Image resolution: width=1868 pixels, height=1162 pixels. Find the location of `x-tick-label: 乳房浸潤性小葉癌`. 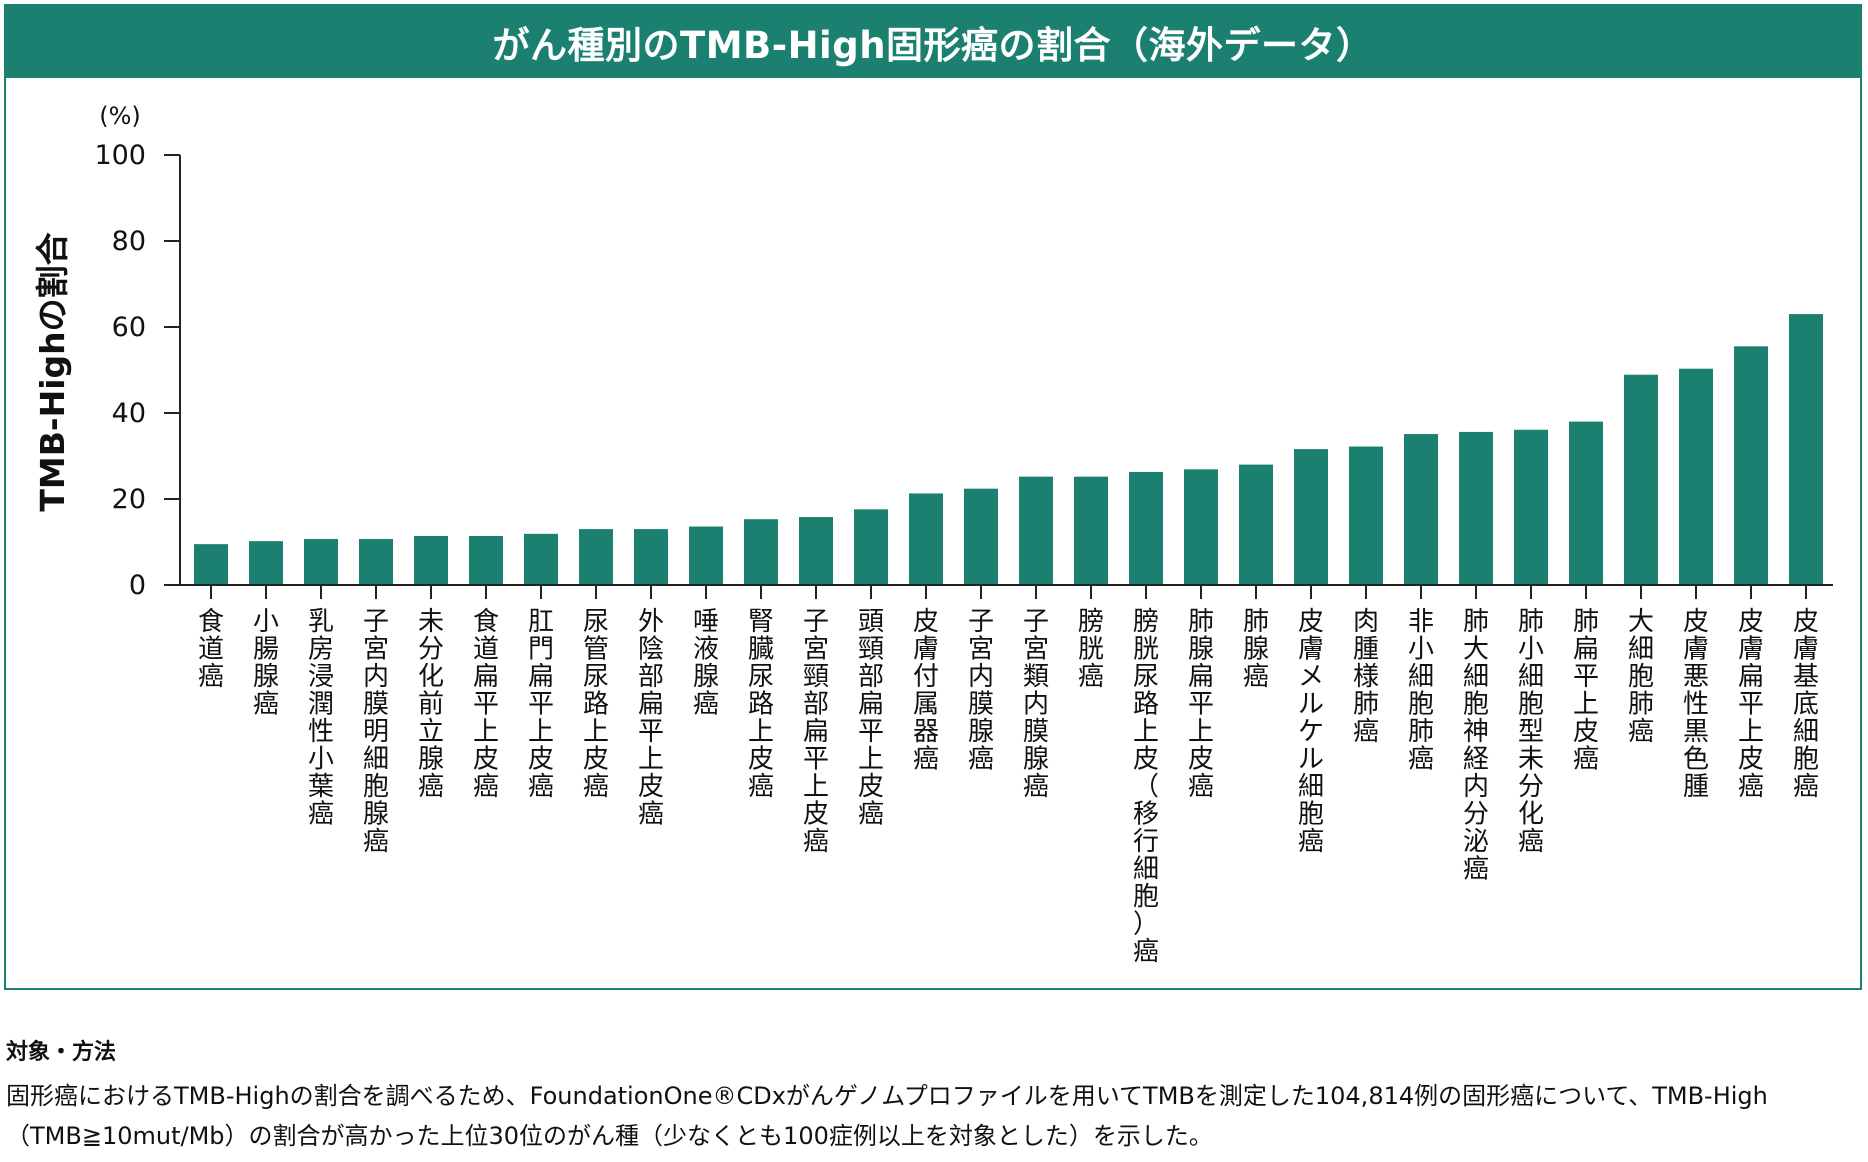

x-tick-label: 乳房浸潤性小葉癌 is located at coordinates (321, 718).